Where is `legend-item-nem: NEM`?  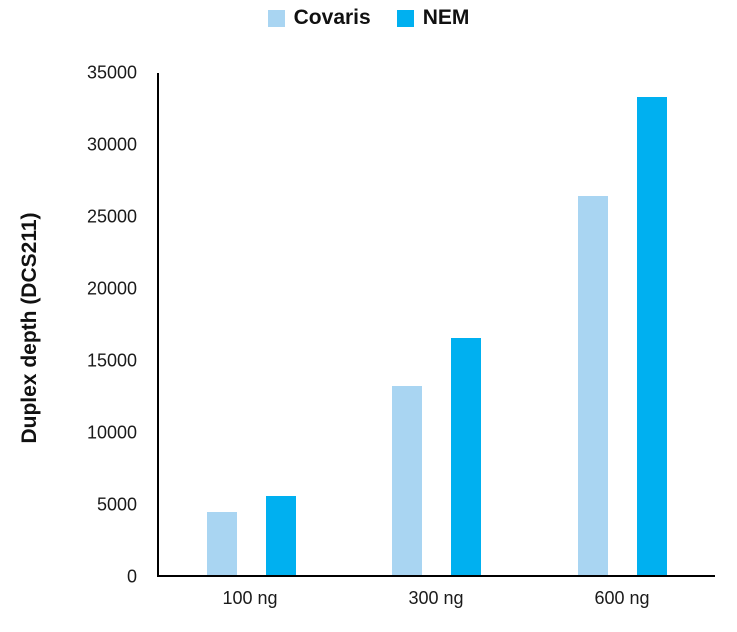
legend-item-nem: NEM is located at coordinates (433, 18).